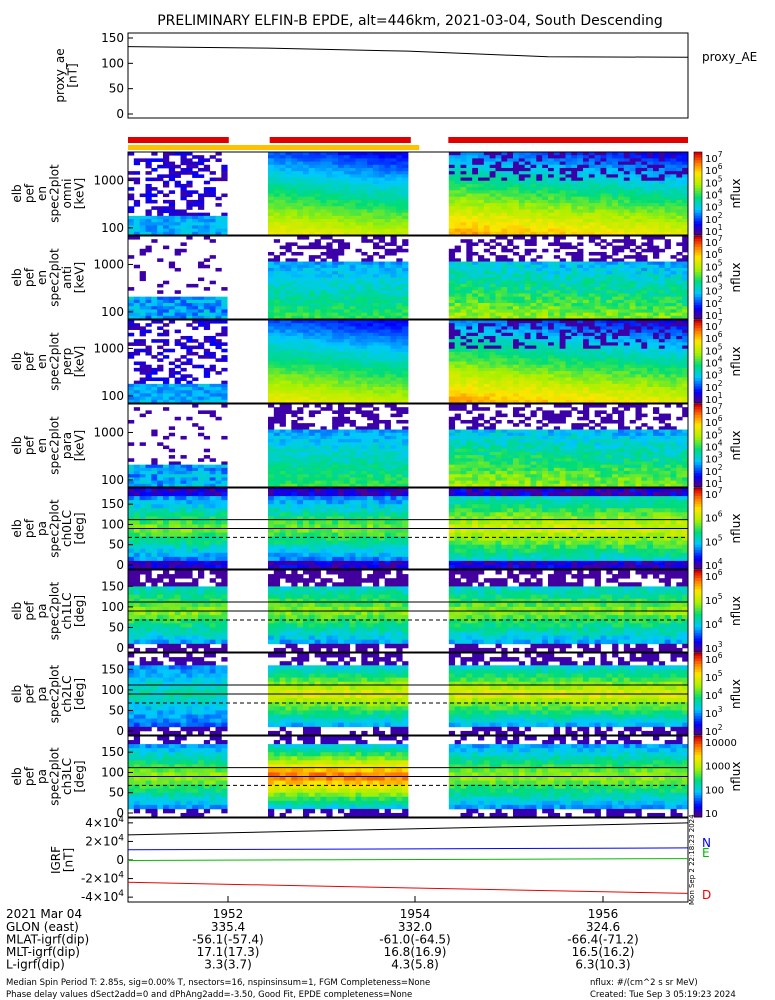  I want to click on colorbar-tick-label-omni: 107, so click(714, 157).